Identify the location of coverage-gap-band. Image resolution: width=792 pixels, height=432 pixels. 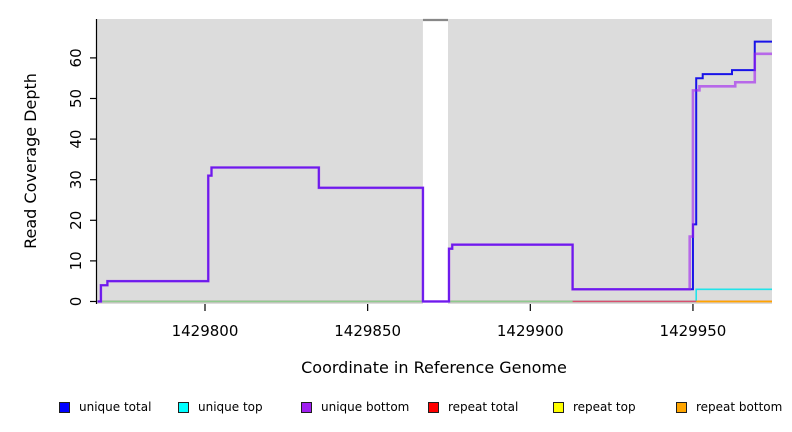
(435, 161).